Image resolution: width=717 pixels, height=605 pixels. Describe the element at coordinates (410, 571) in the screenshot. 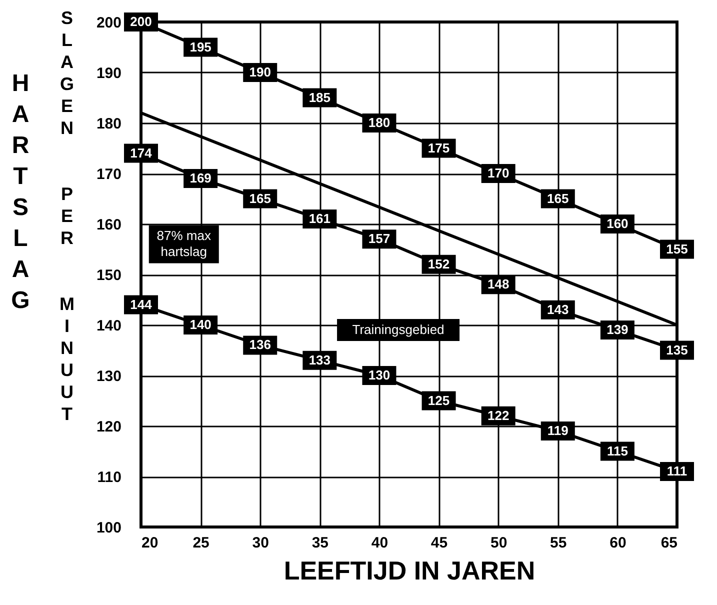

I see `x-axis-title: LEEFTIJD IN JAREN` at that location.